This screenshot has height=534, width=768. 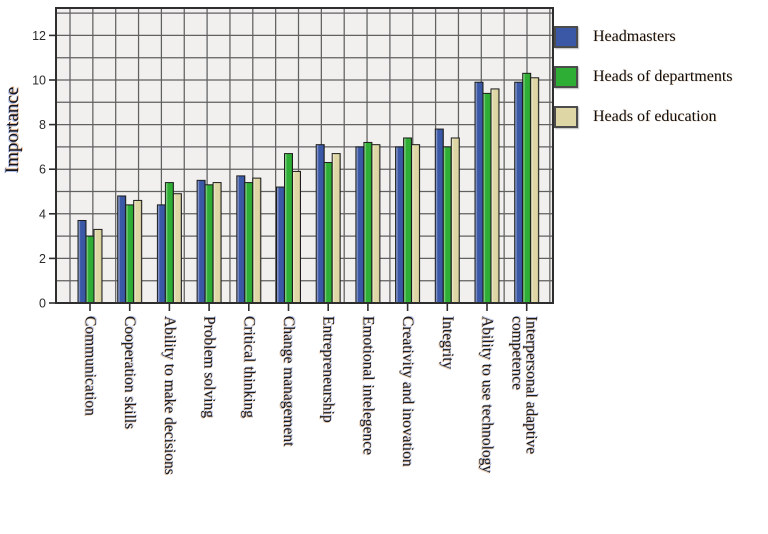 I want to click on x-category-label: Interpersonal adaptivecompetence, so click(x=524, y=385).